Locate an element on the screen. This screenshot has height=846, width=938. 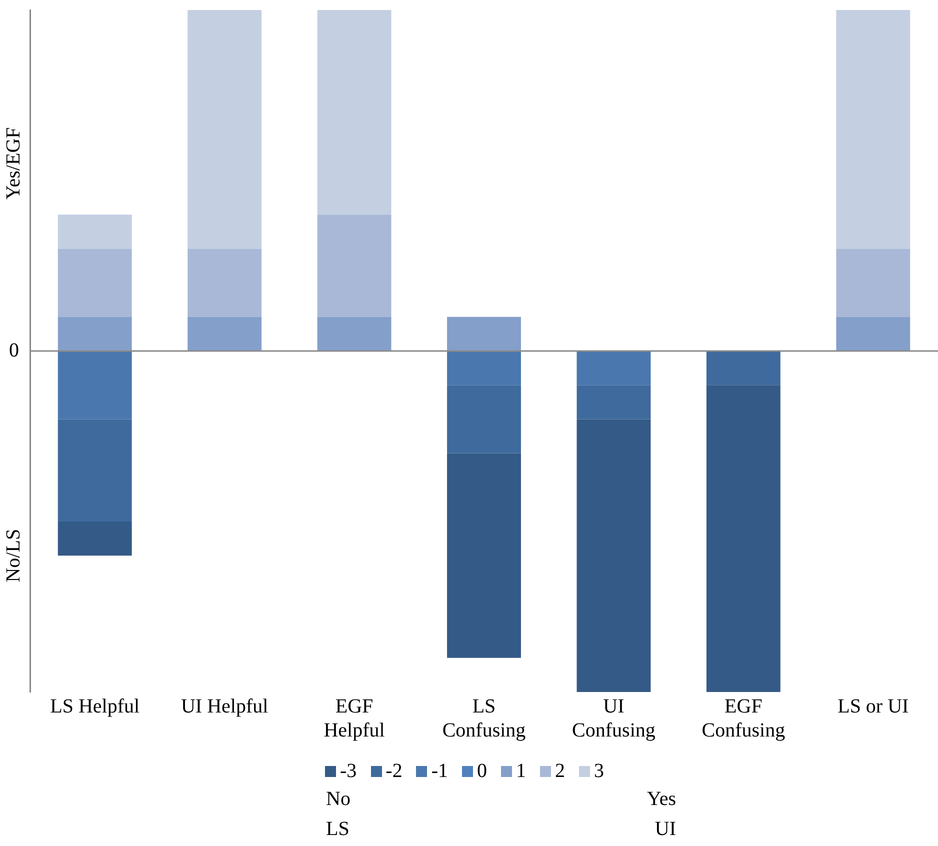
x-tick-label: UI Helpful is located at coordinates (224, 706).